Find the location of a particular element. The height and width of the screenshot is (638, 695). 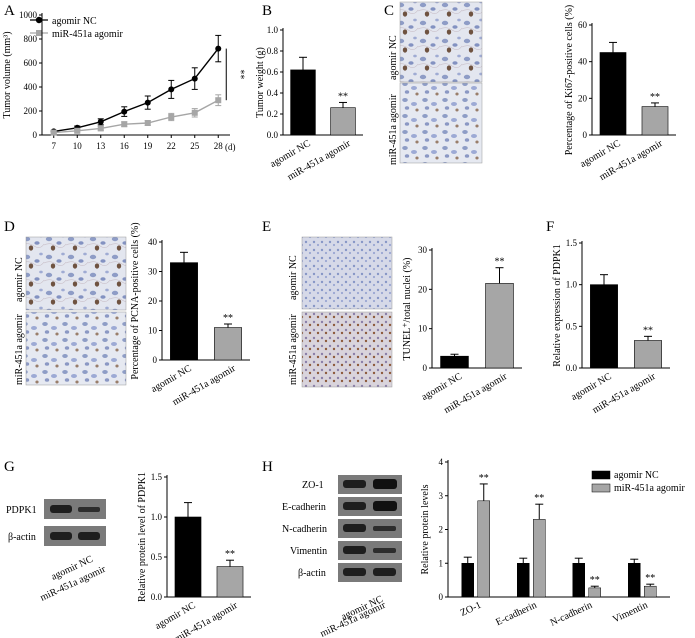

chart-e-ytick-label: 0 is located at coordinates (425, 368).